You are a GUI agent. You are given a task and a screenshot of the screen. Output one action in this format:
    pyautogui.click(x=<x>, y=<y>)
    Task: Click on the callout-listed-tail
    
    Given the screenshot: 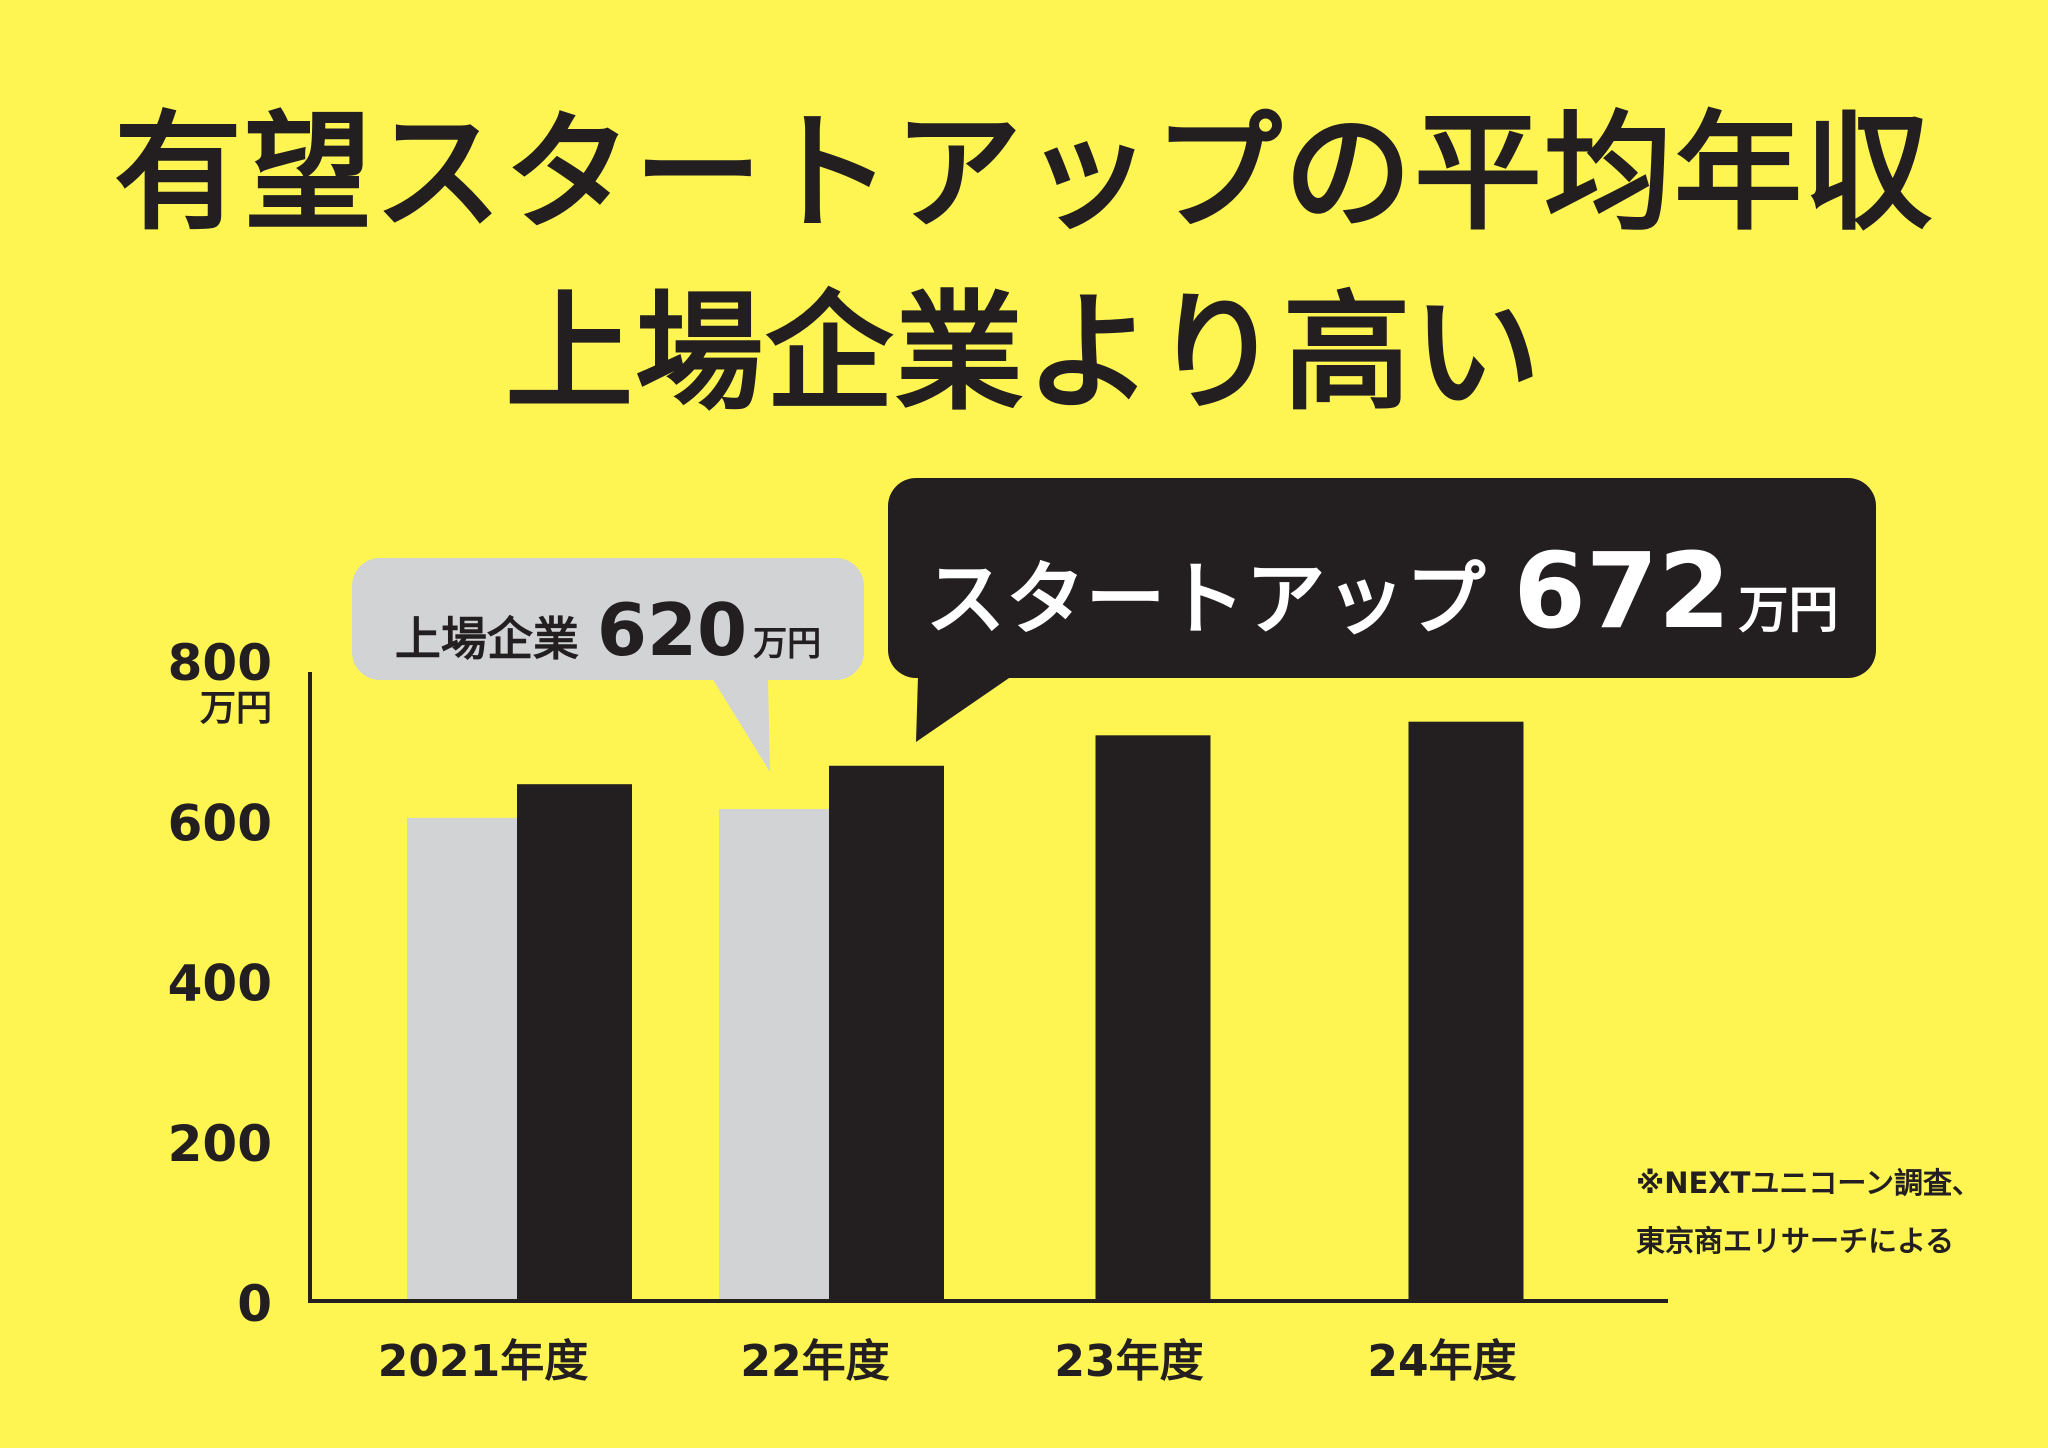 What is the action you would take?
    pyautogui.click(x=741, y=725)
    